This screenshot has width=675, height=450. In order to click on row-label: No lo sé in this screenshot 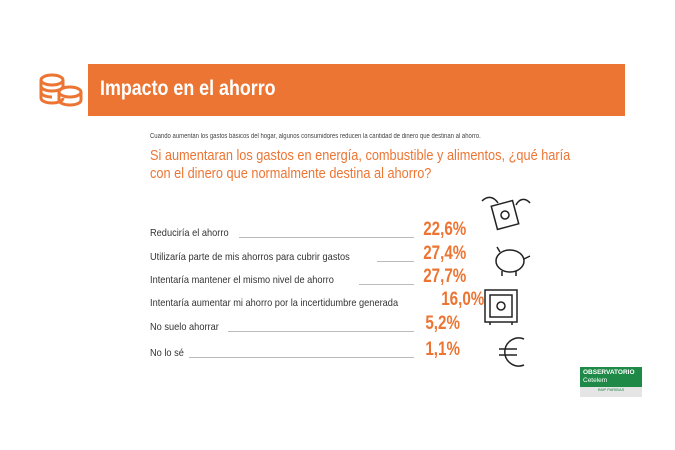, I will do `click(167, 353)`.